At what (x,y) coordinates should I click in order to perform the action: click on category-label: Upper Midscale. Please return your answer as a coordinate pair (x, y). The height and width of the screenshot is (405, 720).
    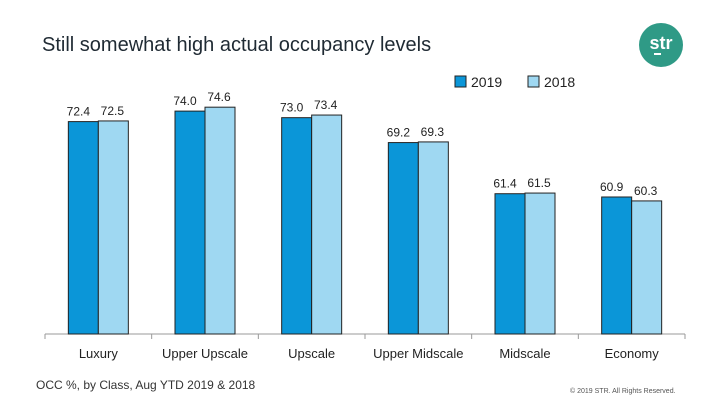
    Looking at the image, I should click on (418, 353).